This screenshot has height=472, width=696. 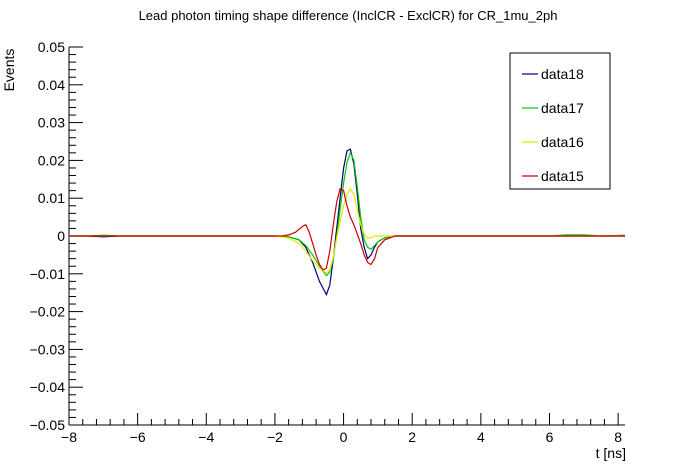 I want to click on y-tick-label: 0.01, so click(x=51, y=198).